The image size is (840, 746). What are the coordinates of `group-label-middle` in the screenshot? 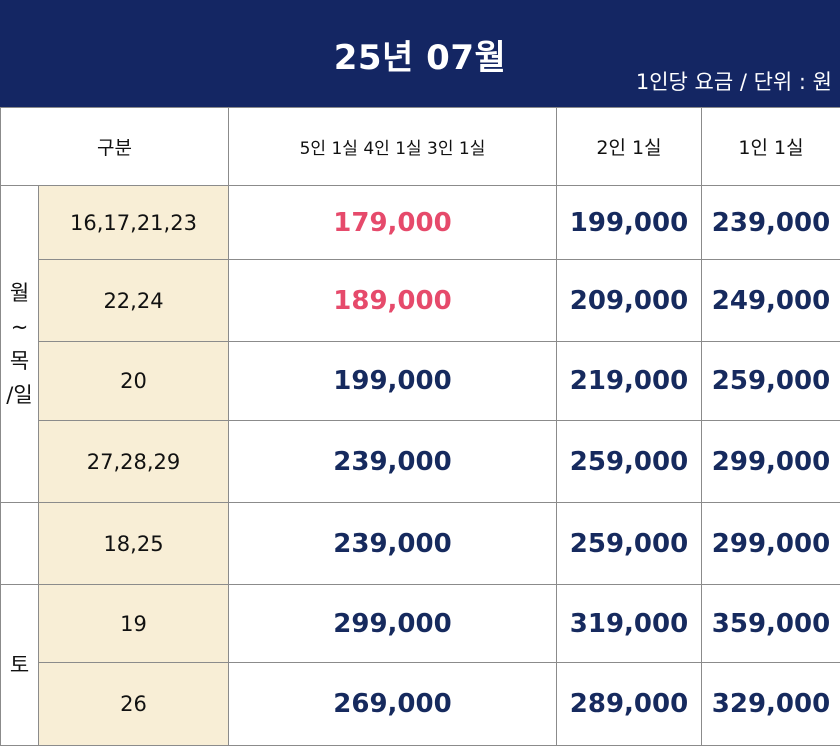 It's located at (19, 543).